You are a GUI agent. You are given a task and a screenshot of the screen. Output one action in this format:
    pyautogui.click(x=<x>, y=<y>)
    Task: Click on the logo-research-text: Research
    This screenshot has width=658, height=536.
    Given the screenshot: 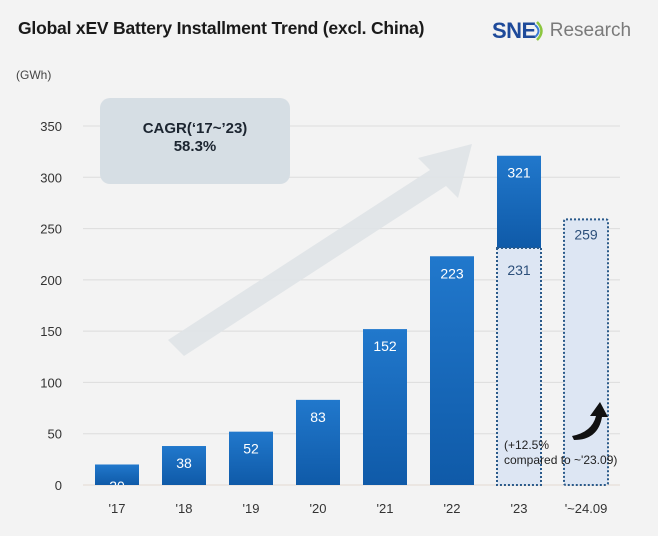 What is the action you would take?
    pyautogui.click(x=590, y=30)
    